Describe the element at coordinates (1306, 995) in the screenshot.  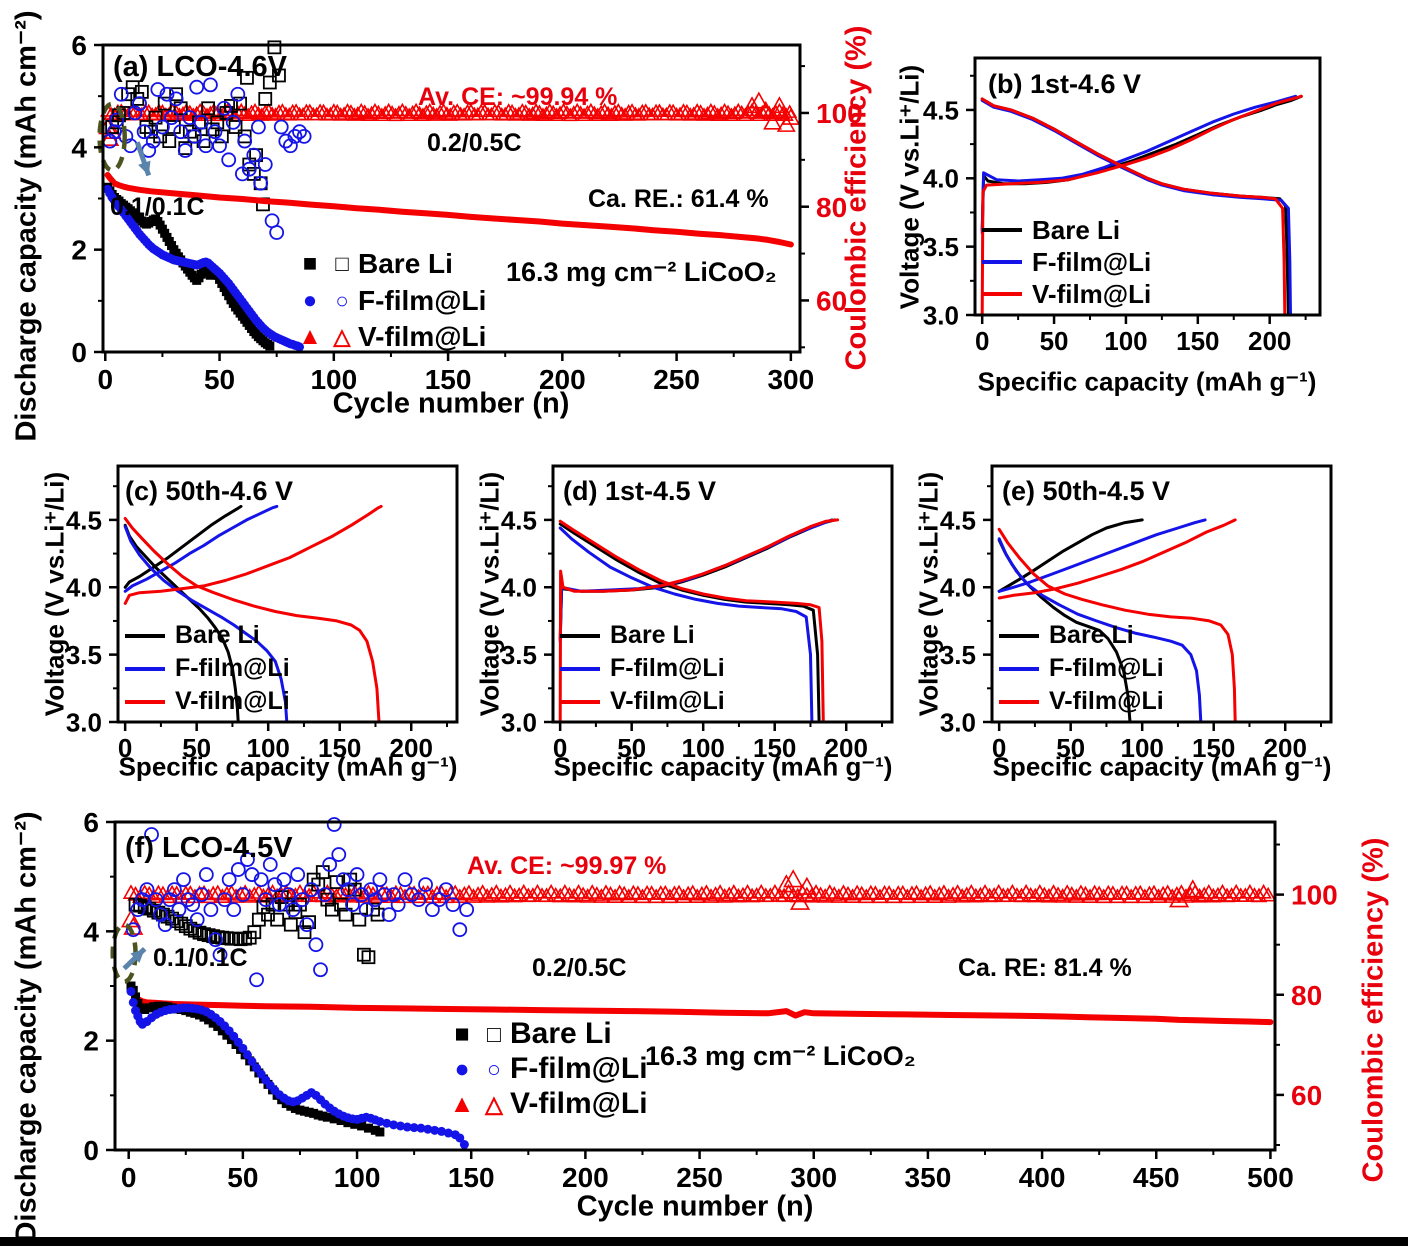
I see `svg-text: 80` at that location.